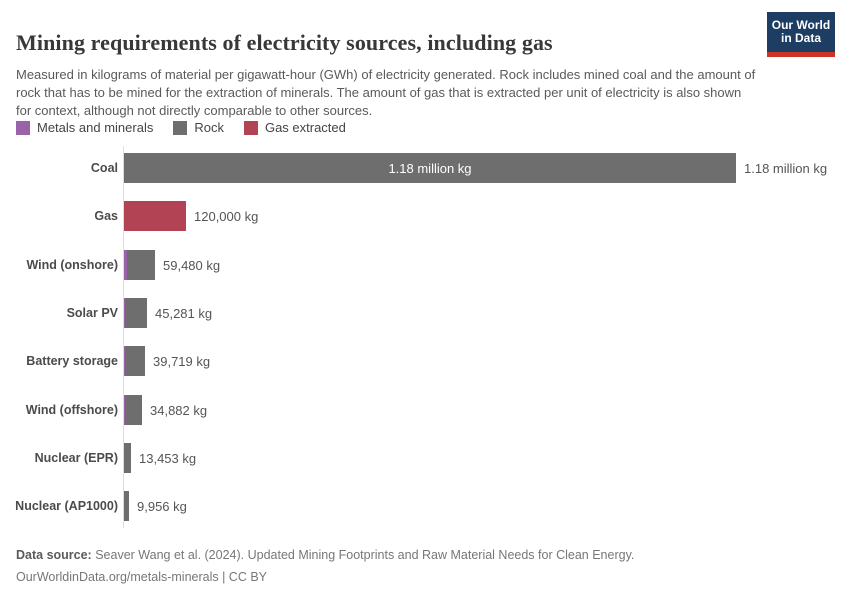 This screenshot has width=850, height=600. Describe the element at coordinates (226, 216) in the screenshot. I see `bar-value-label: 120,000 kg` at that location.